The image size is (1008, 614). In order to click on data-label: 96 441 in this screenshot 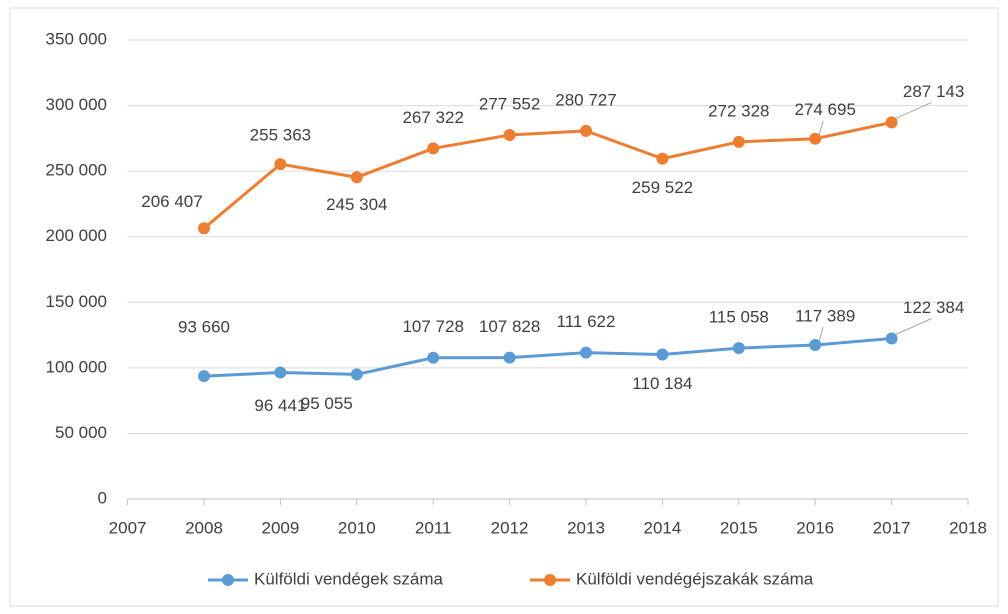, I will do `click(280, 405)`.